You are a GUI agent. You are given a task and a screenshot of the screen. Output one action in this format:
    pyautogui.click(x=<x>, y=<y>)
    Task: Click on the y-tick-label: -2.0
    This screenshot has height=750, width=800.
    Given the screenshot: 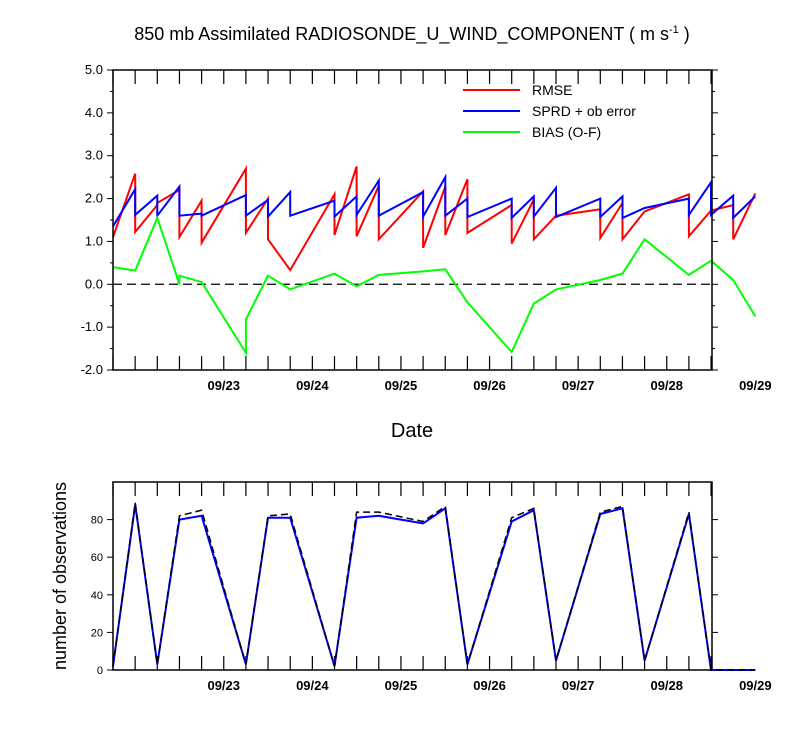 What is the action you would take?
    pyautogui.click(x=92, y=369)
    